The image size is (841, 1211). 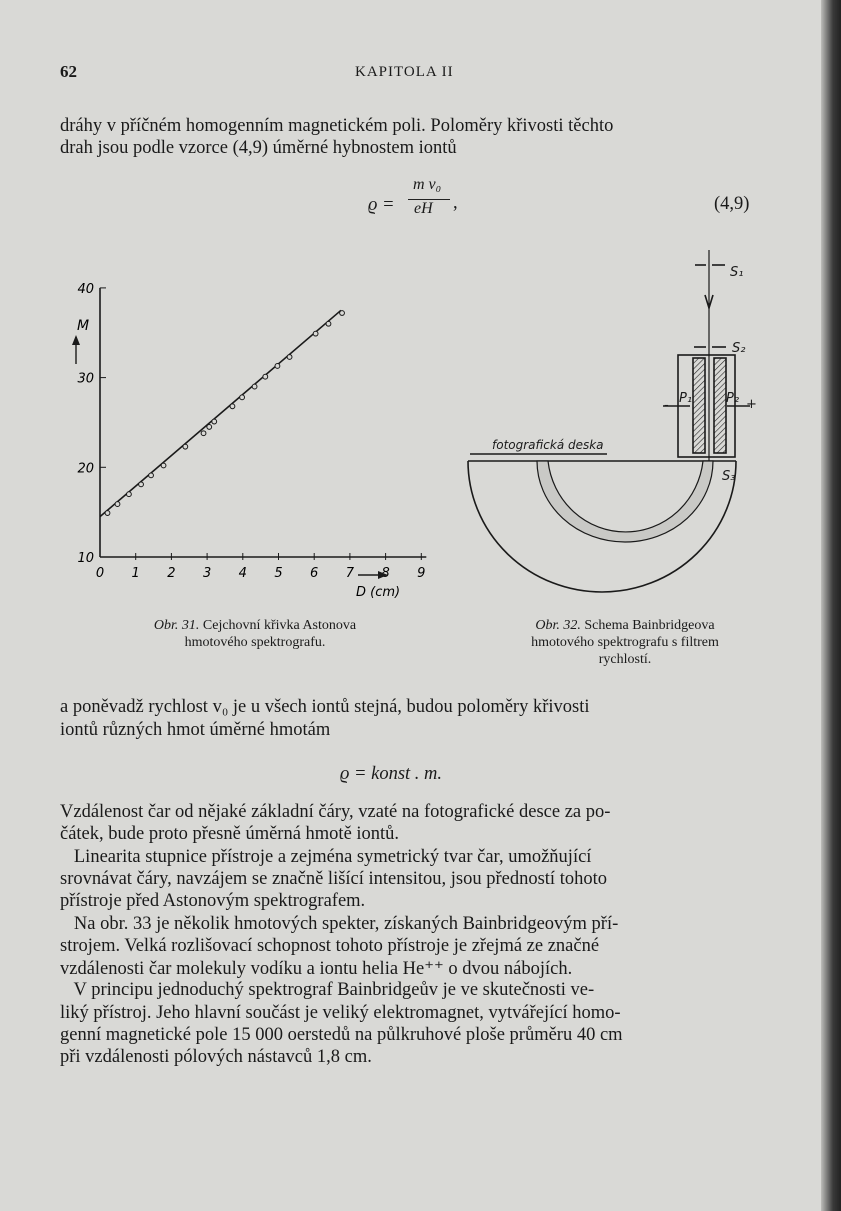 I want to click on x-axis-arrow-head-icon, so click(x=383, y=575).